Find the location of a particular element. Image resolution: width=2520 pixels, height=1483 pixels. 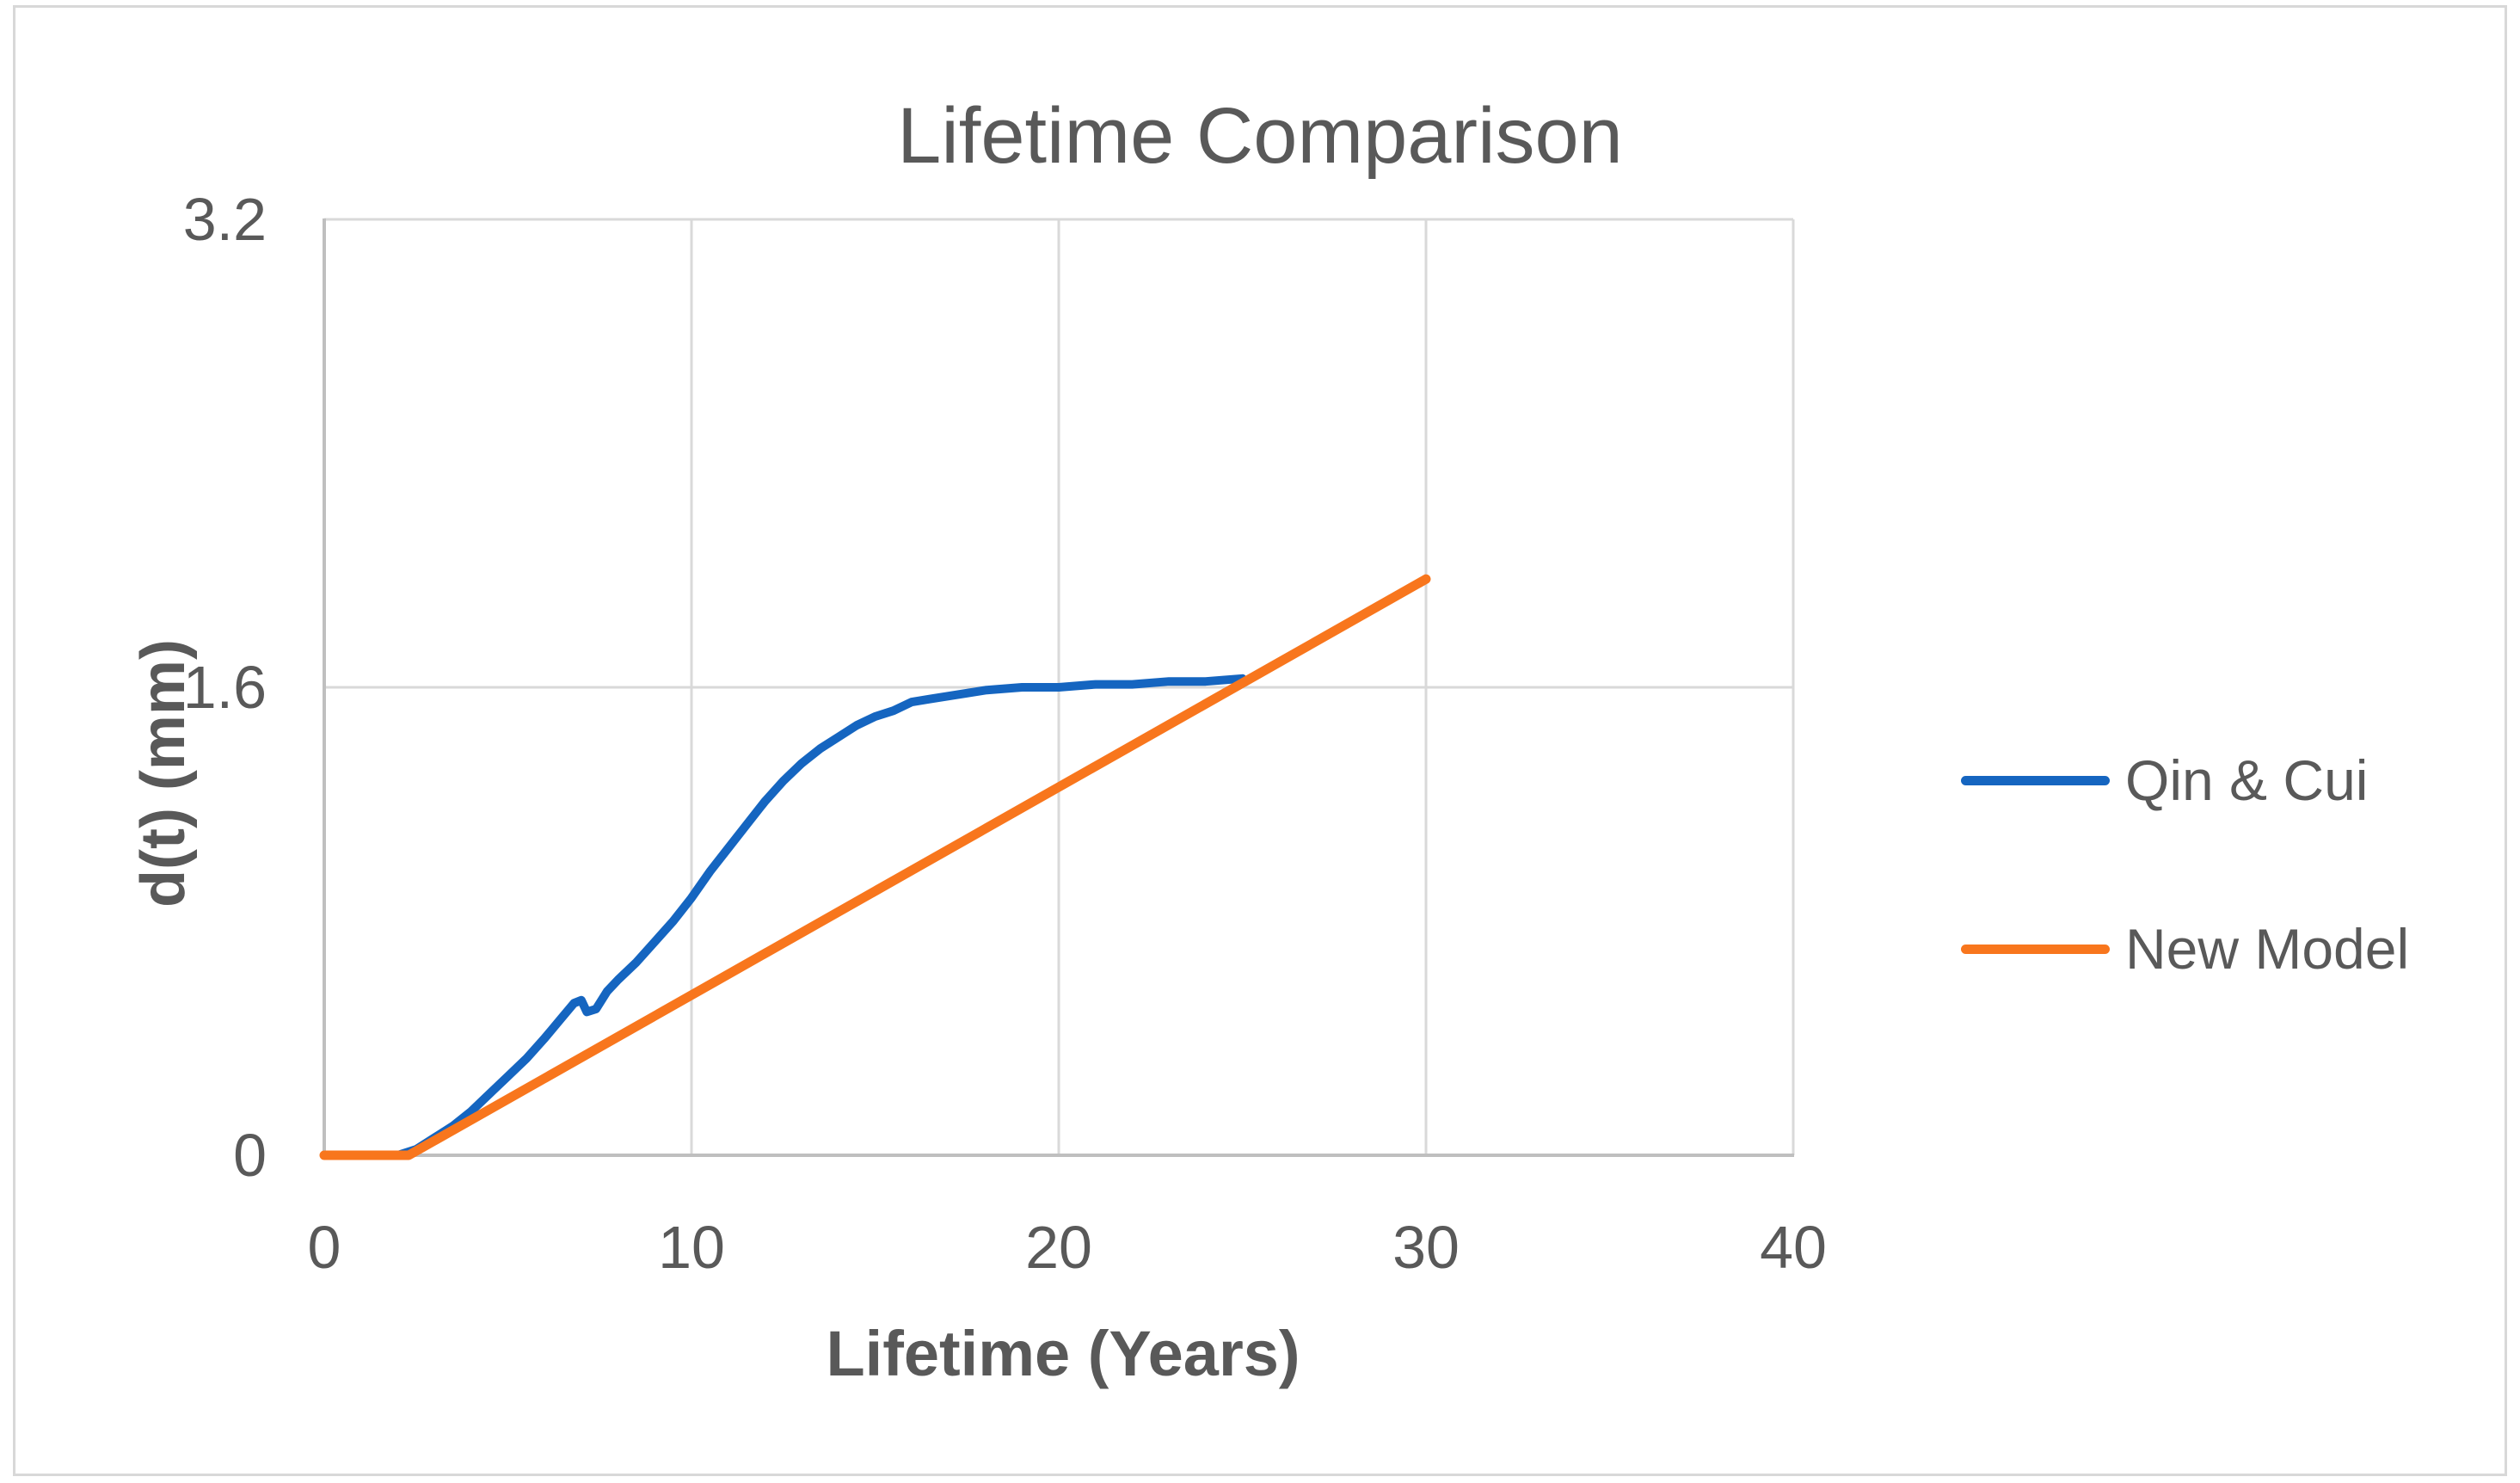

x-tick-label-30: 30 is located at coordinates (1426, 1248).